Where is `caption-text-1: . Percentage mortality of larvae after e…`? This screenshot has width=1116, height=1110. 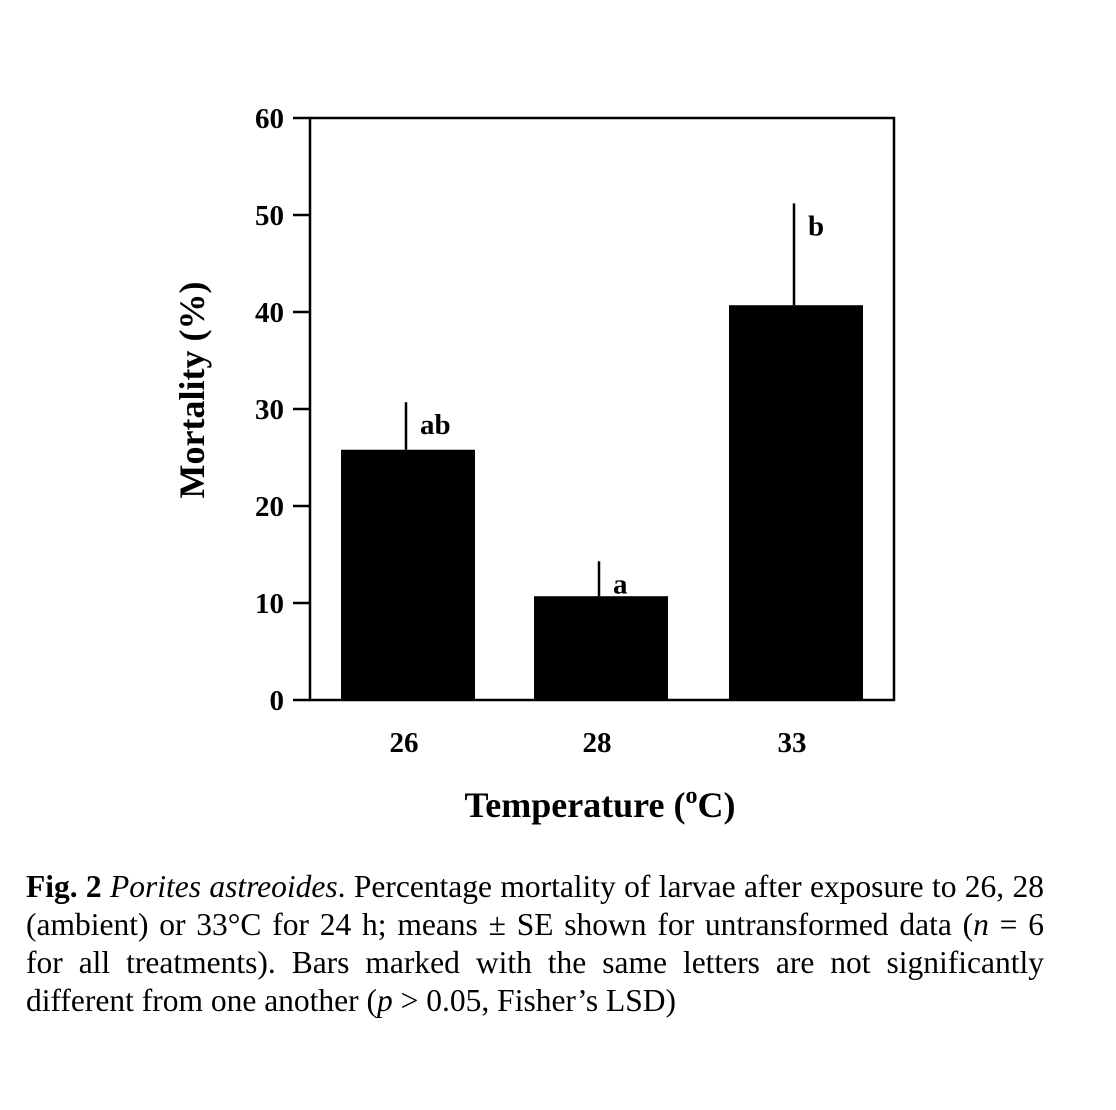
caption-text-1: . Percentage mortality of larvae after e… is located at coordinates (535, 905).